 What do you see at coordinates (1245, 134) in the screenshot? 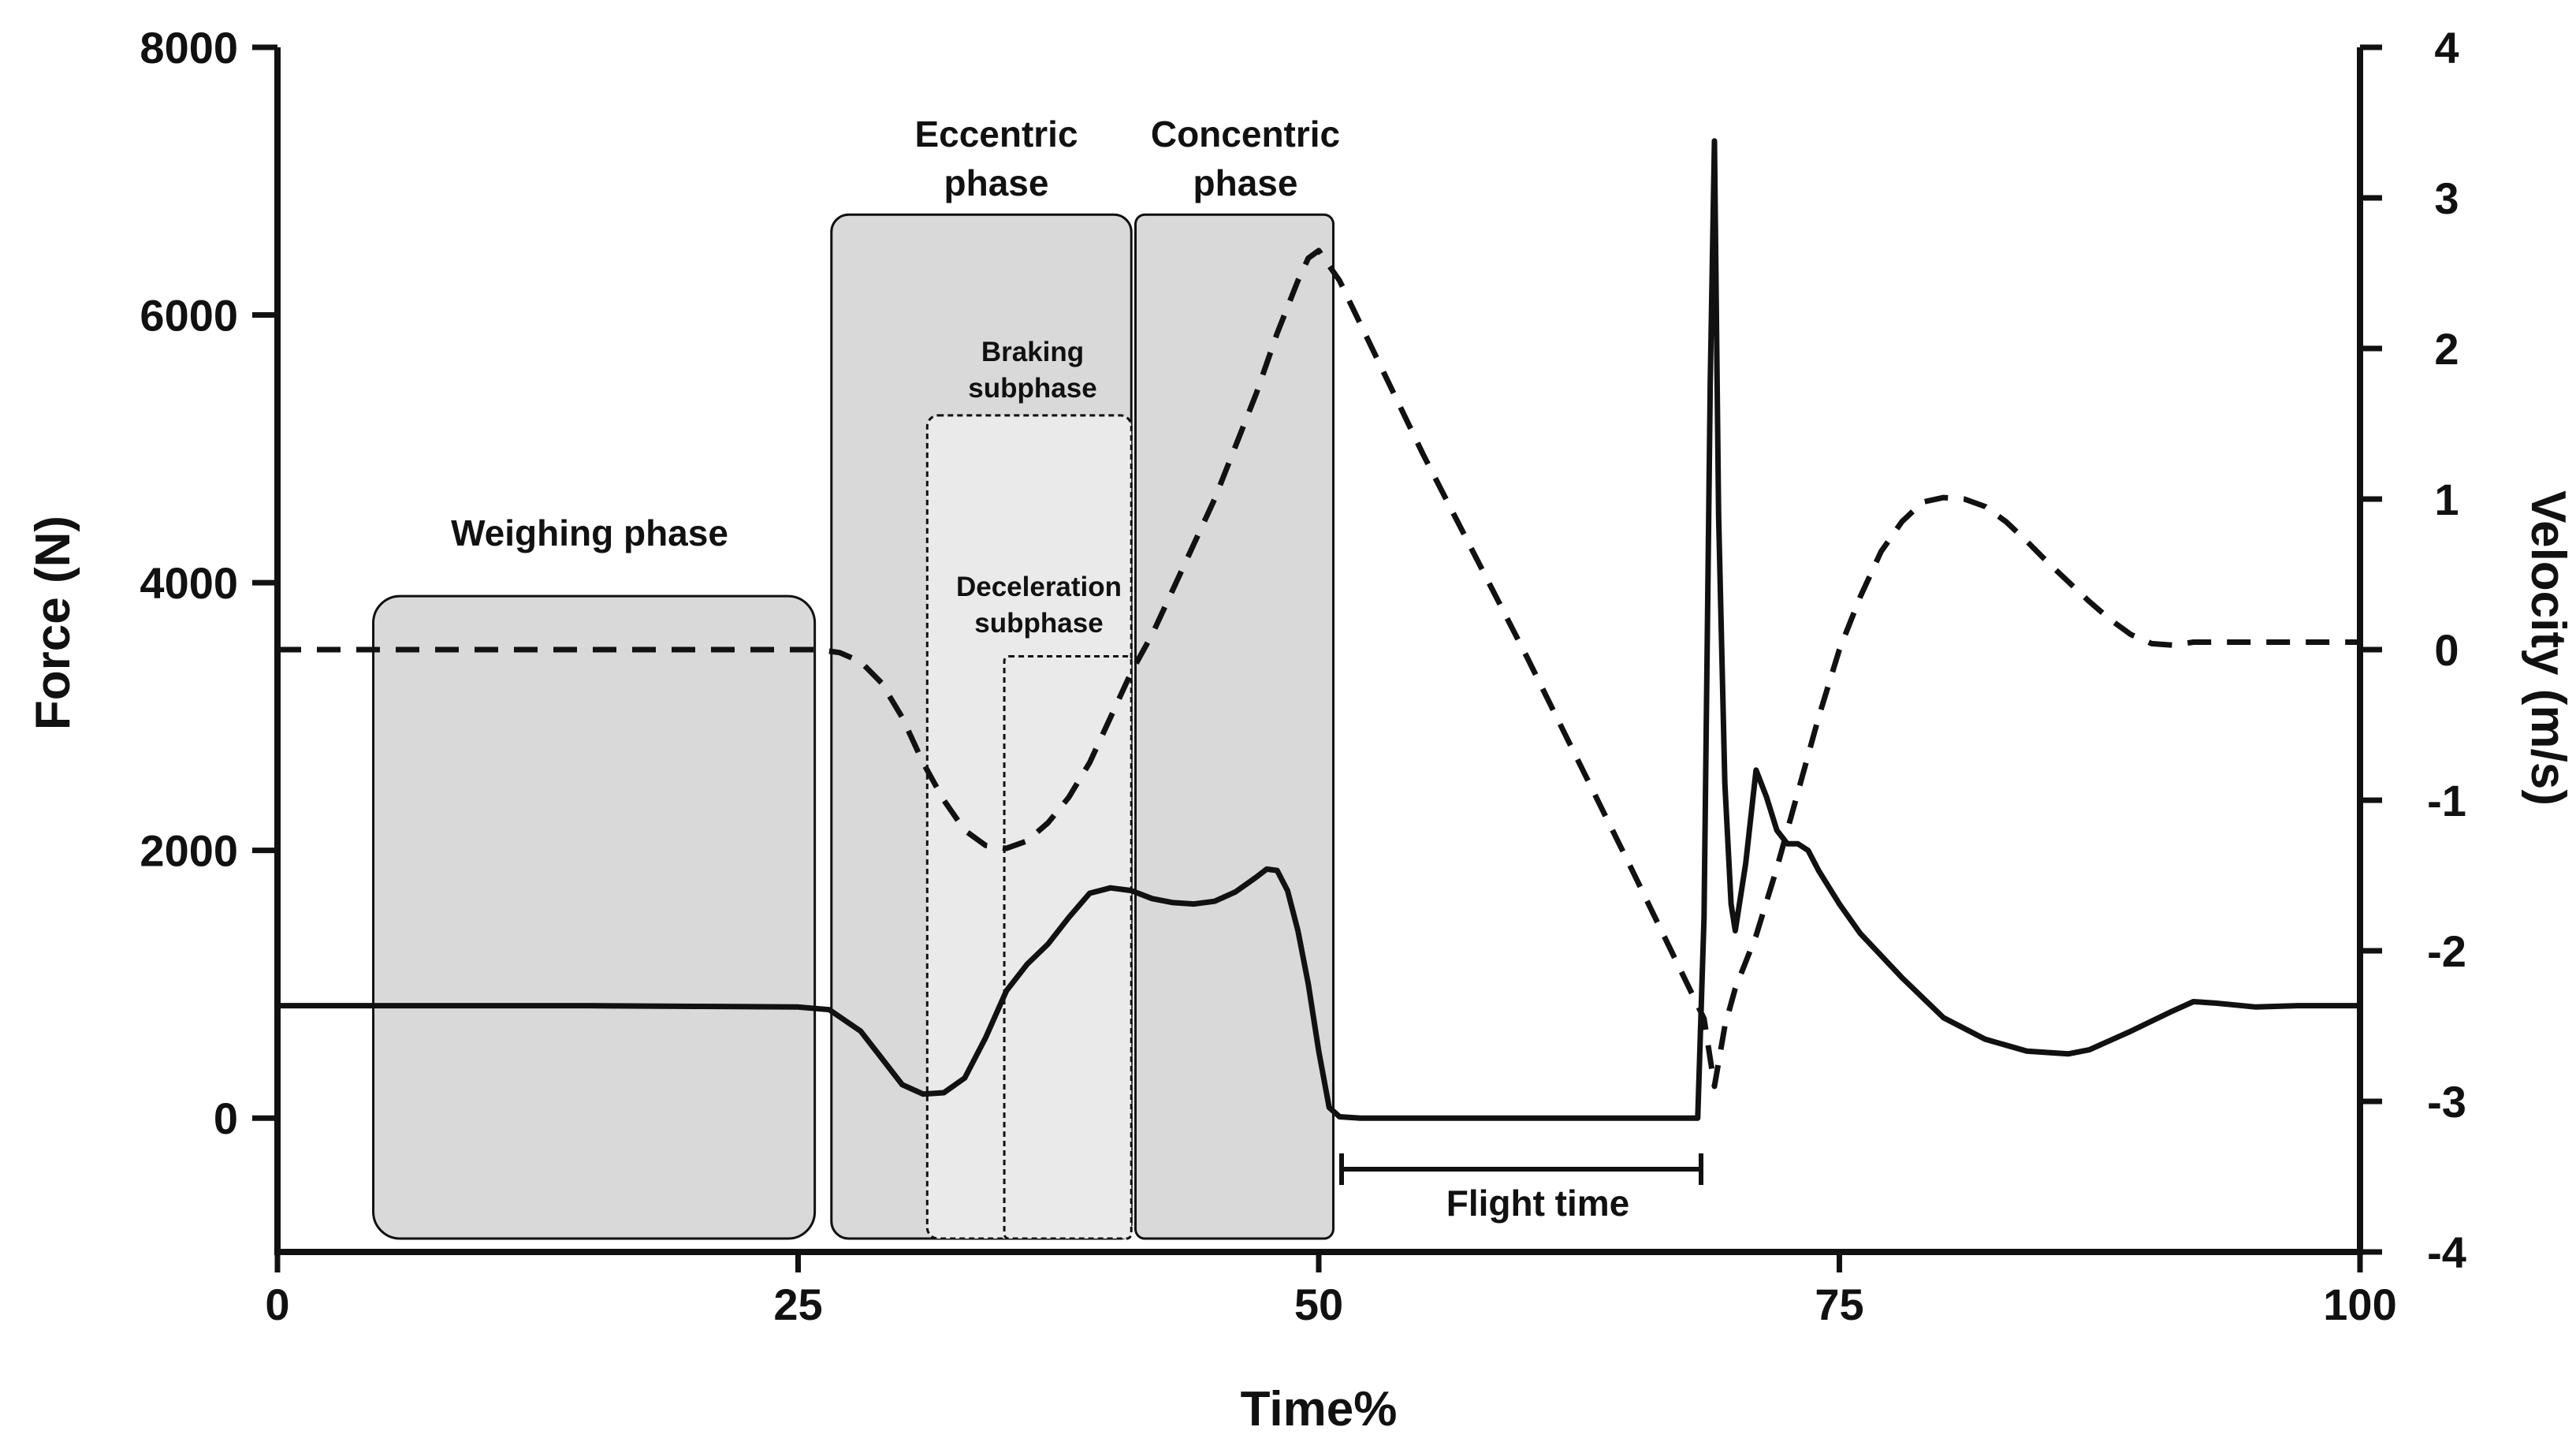
I see `concentric-phase-label-line1: Concentric` at bounding box center [1245, 134].